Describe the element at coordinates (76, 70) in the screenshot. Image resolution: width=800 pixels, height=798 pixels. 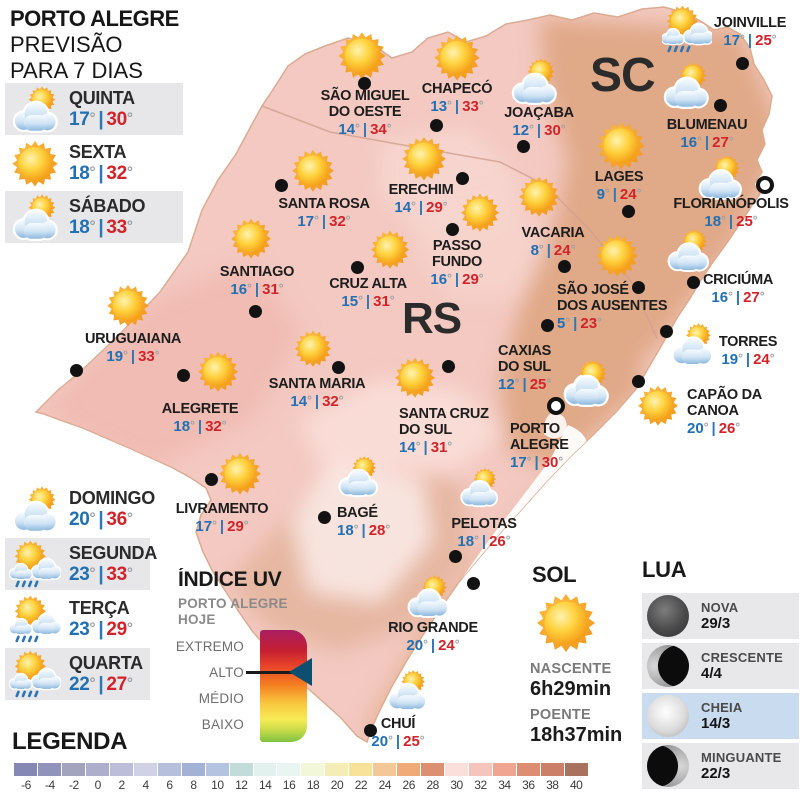
I see `title-line-3: PARA 7 DIAS` at that location.